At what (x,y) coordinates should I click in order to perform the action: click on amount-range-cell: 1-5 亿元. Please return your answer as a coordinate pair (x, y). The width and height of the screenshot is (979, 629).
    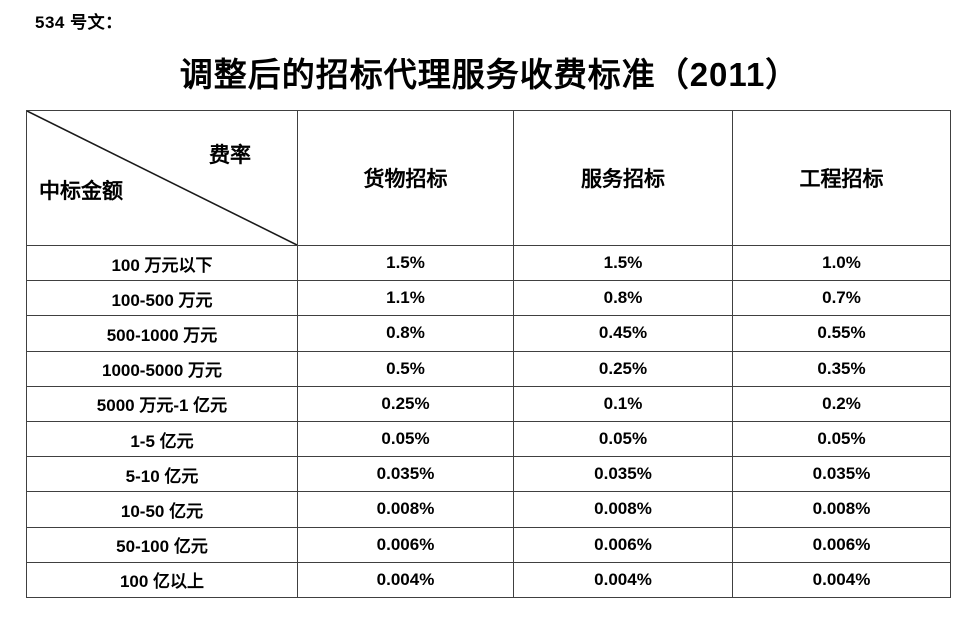
    Looking at the image, I should click on (162, 439).